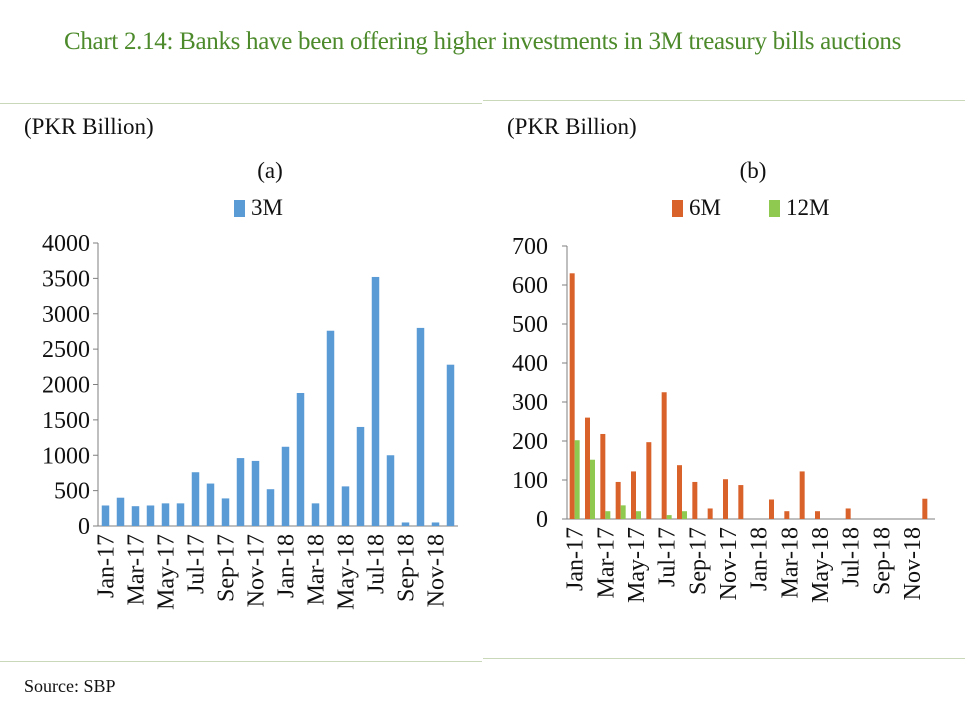 The height and width of the screenshot is (701, 965). What do you see at coordinates (89, 126) in the screenshot?
I see `panel-a-unit-label: (PKR Billion)` at bounding box center [89, 126].